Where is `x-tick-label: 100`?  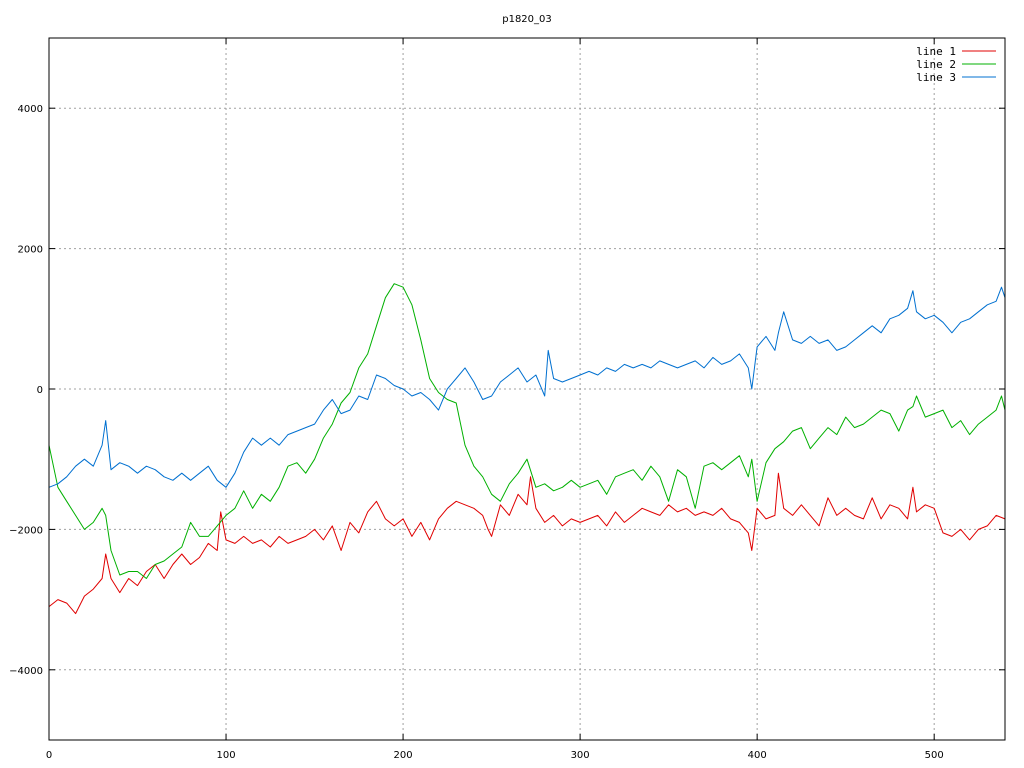
x-tick-label: 100 is located at coordinates (225, 755).